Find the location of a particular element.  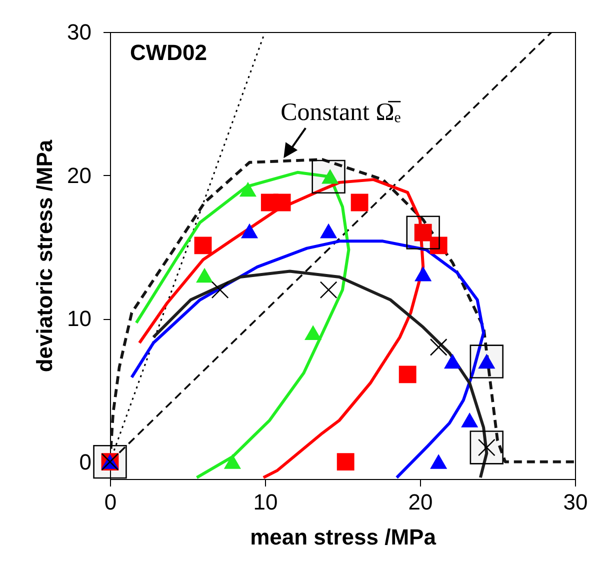

x-tick-label: 30 is located at coordinates (575, 502).